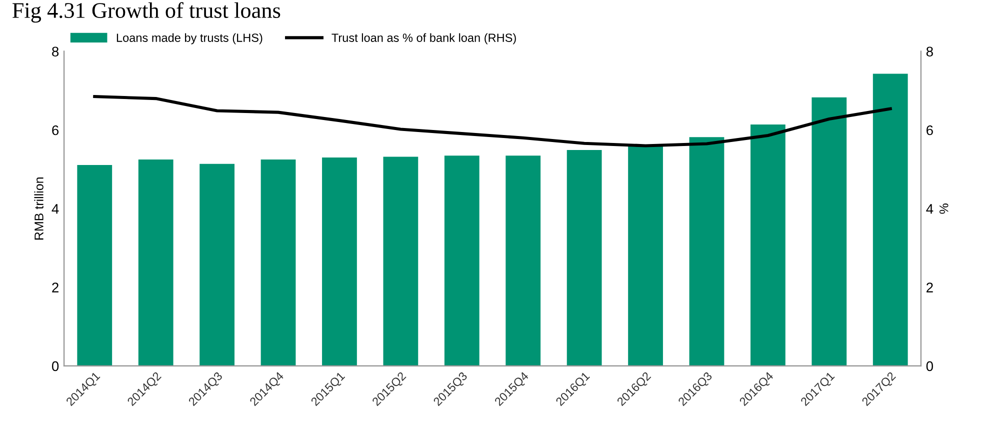 The height and width of the screenshot is (428, 985). Describe the element at coordinates (492, 121) in the screenshot. I see `line-series` at that location.